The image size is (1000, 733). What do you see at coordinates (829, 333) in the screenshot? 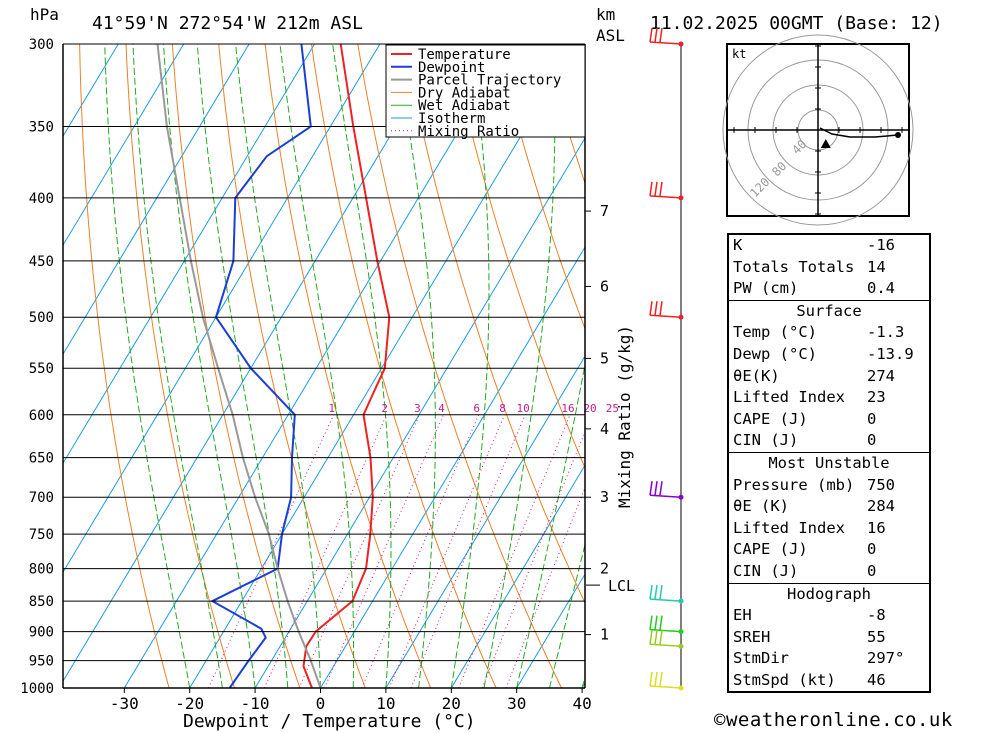
I see `surface-row: Temp (°C) -1.3` at bounding box center [829, 333].